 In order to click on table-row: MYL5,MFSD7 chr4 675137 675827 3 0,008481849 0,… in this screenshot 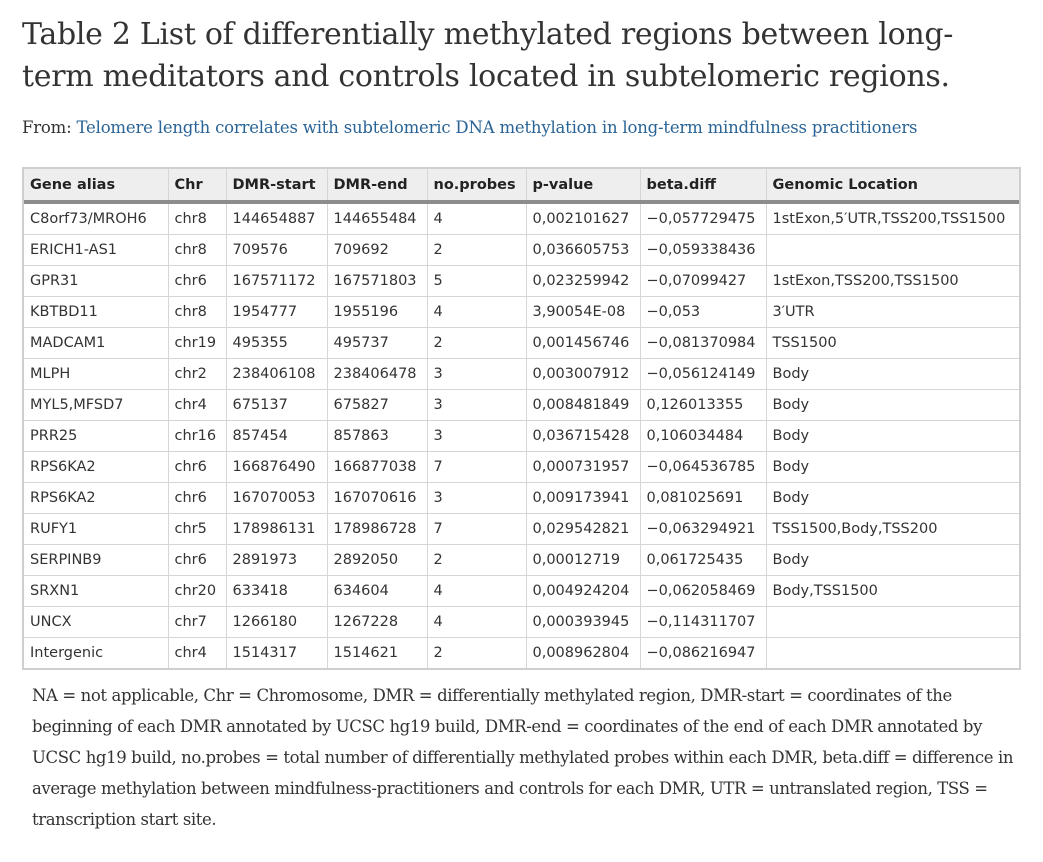, I will do `click(521, 405)`.